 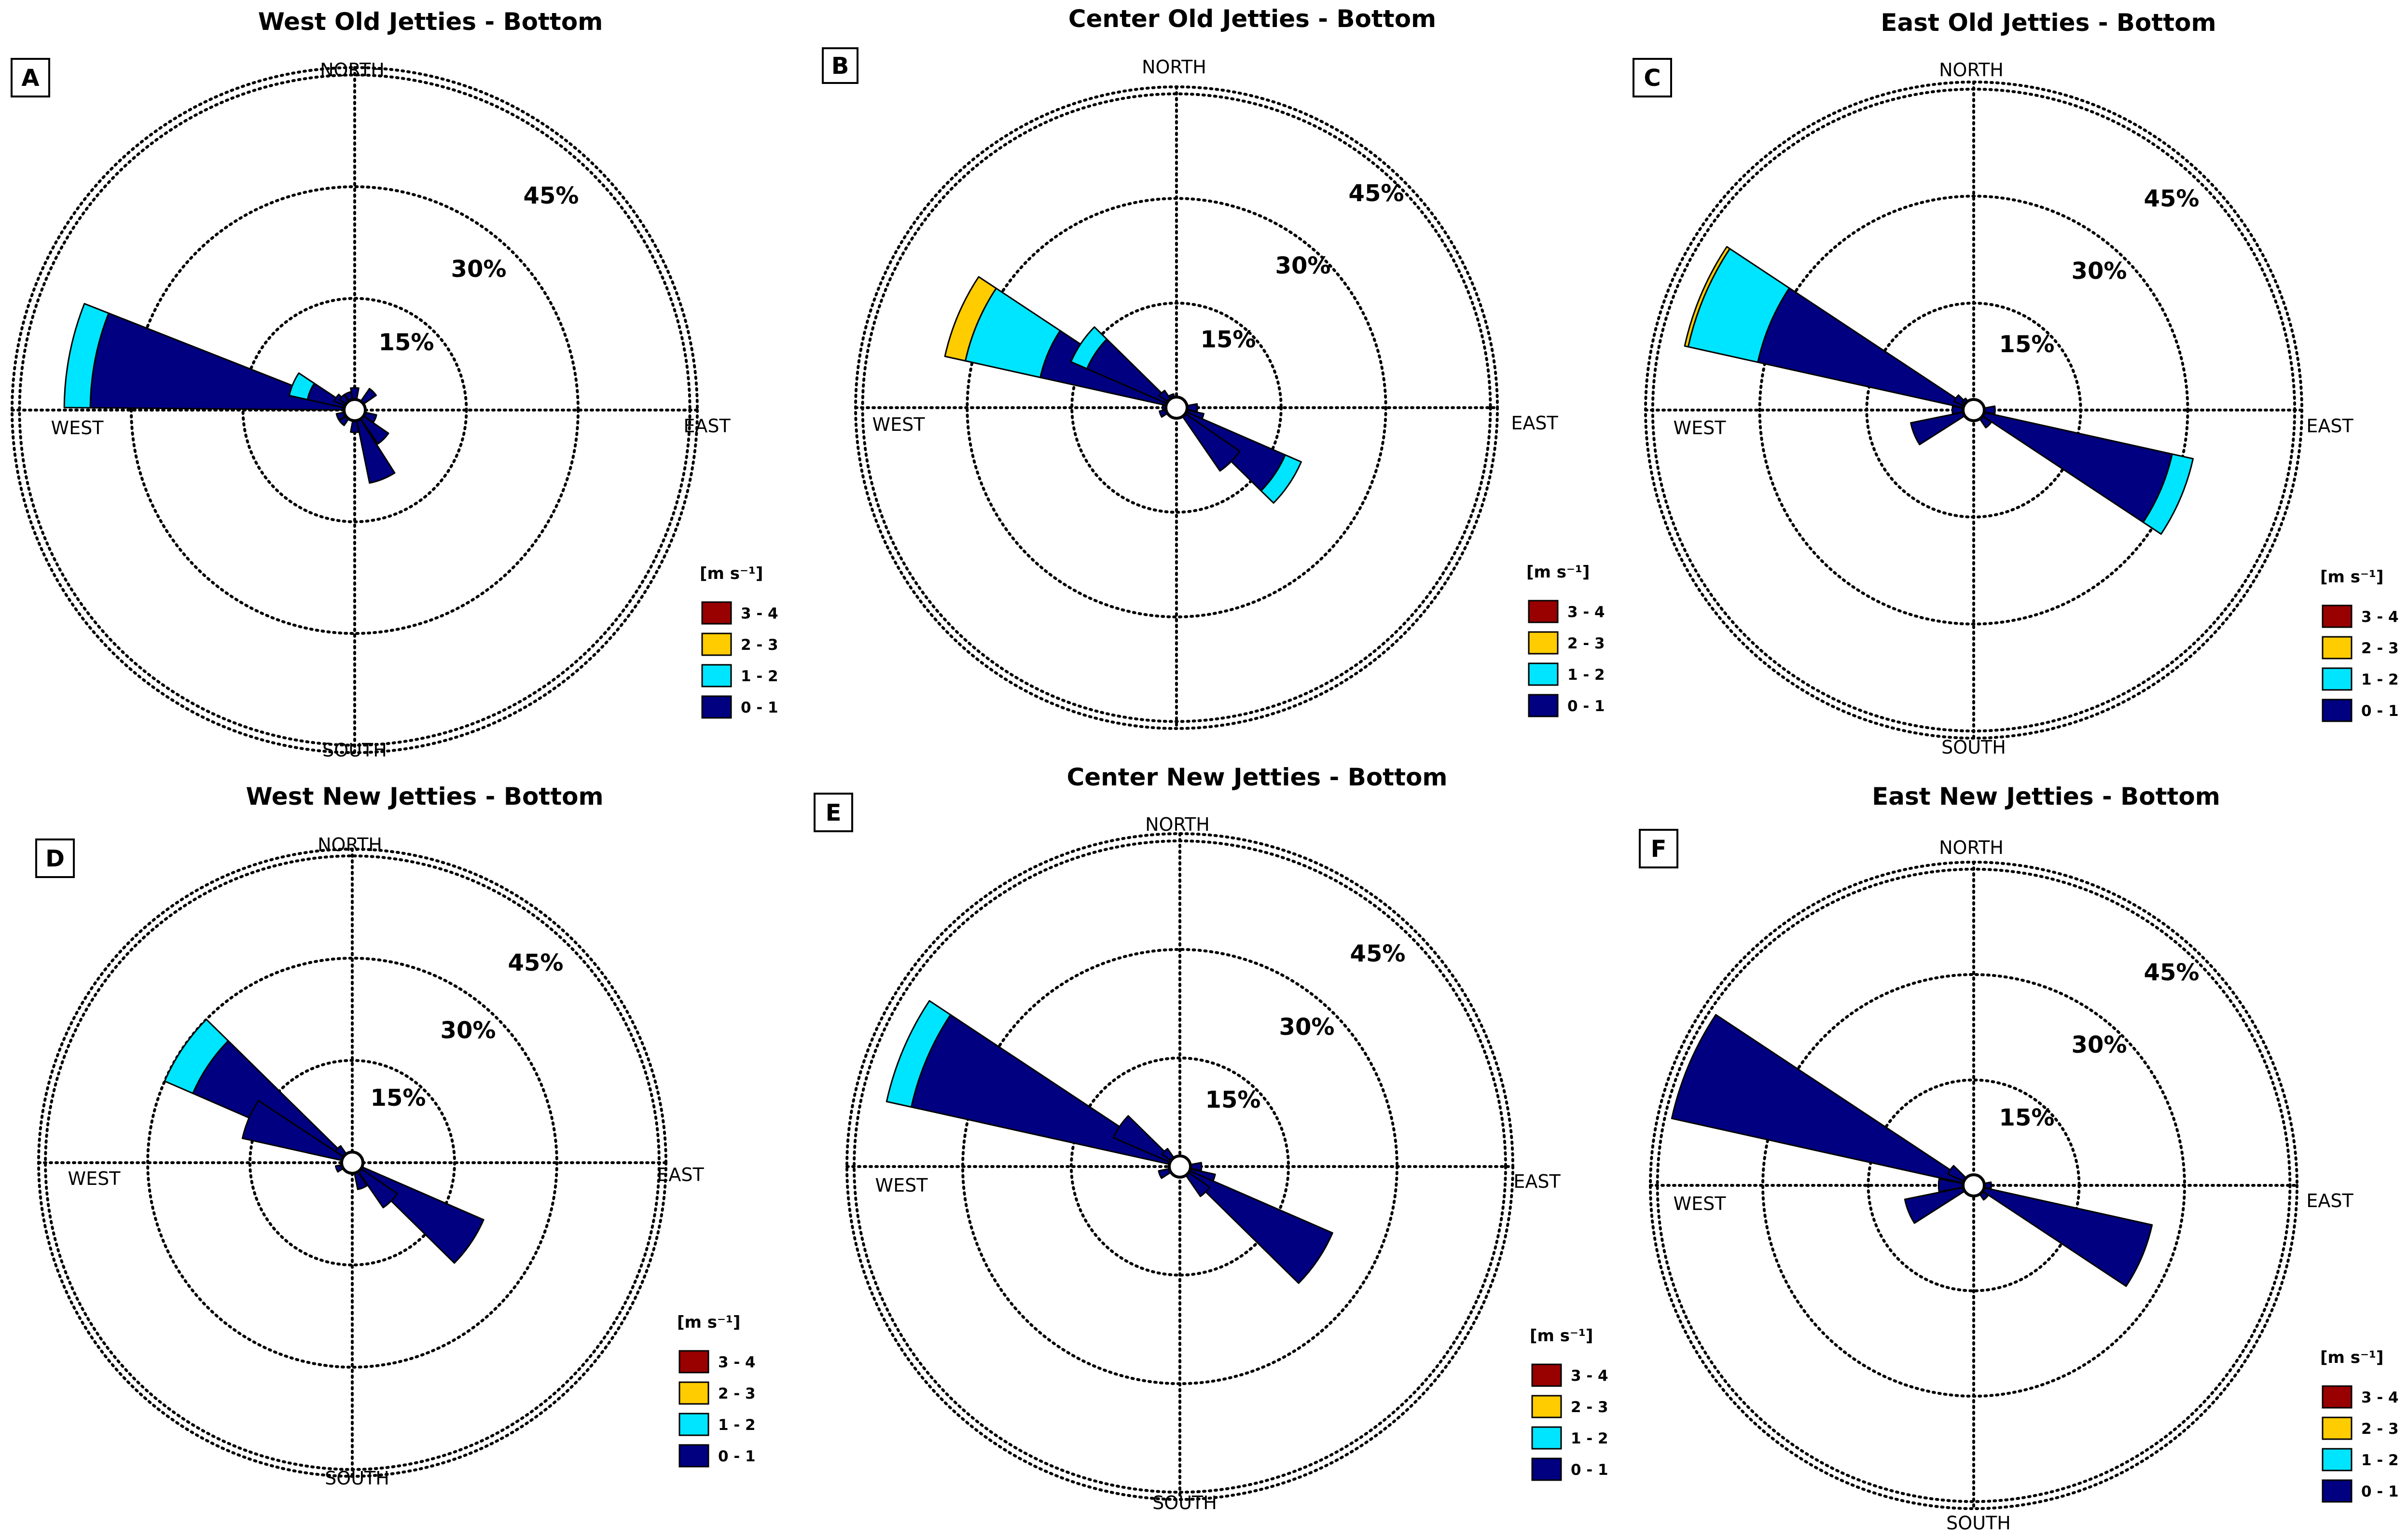 I want to click on panel-label: D, so click(x=55, y=858).